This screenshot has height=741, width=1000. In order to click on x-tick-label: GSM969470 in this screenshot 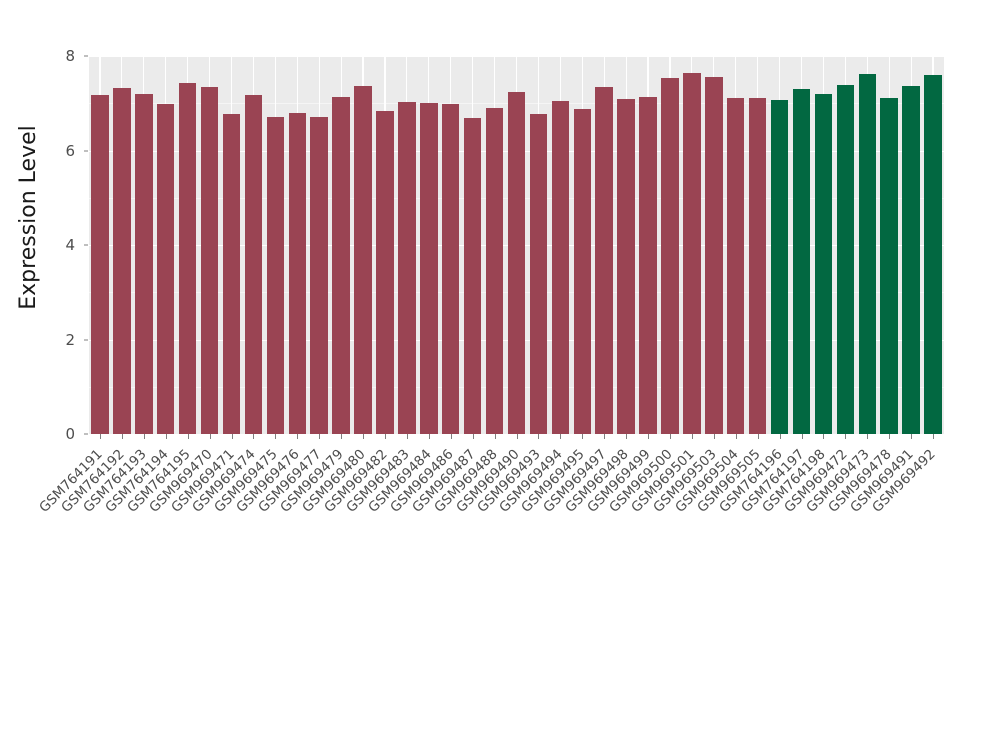, I will do `click(180, 481)`.